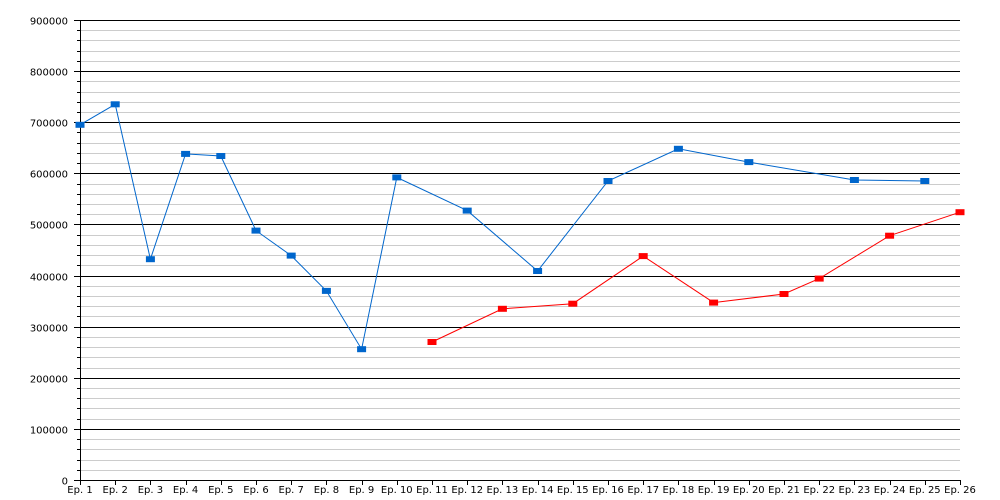  I want to click on x-tick-label: Ep. 1, so click(79, 490).